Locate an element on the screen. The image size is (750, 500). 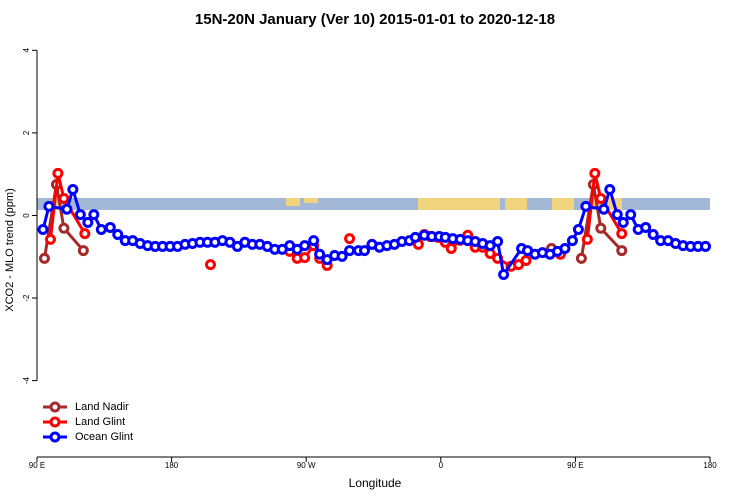
legend-label: Ocean Glint is located at coordinates (104, 437).